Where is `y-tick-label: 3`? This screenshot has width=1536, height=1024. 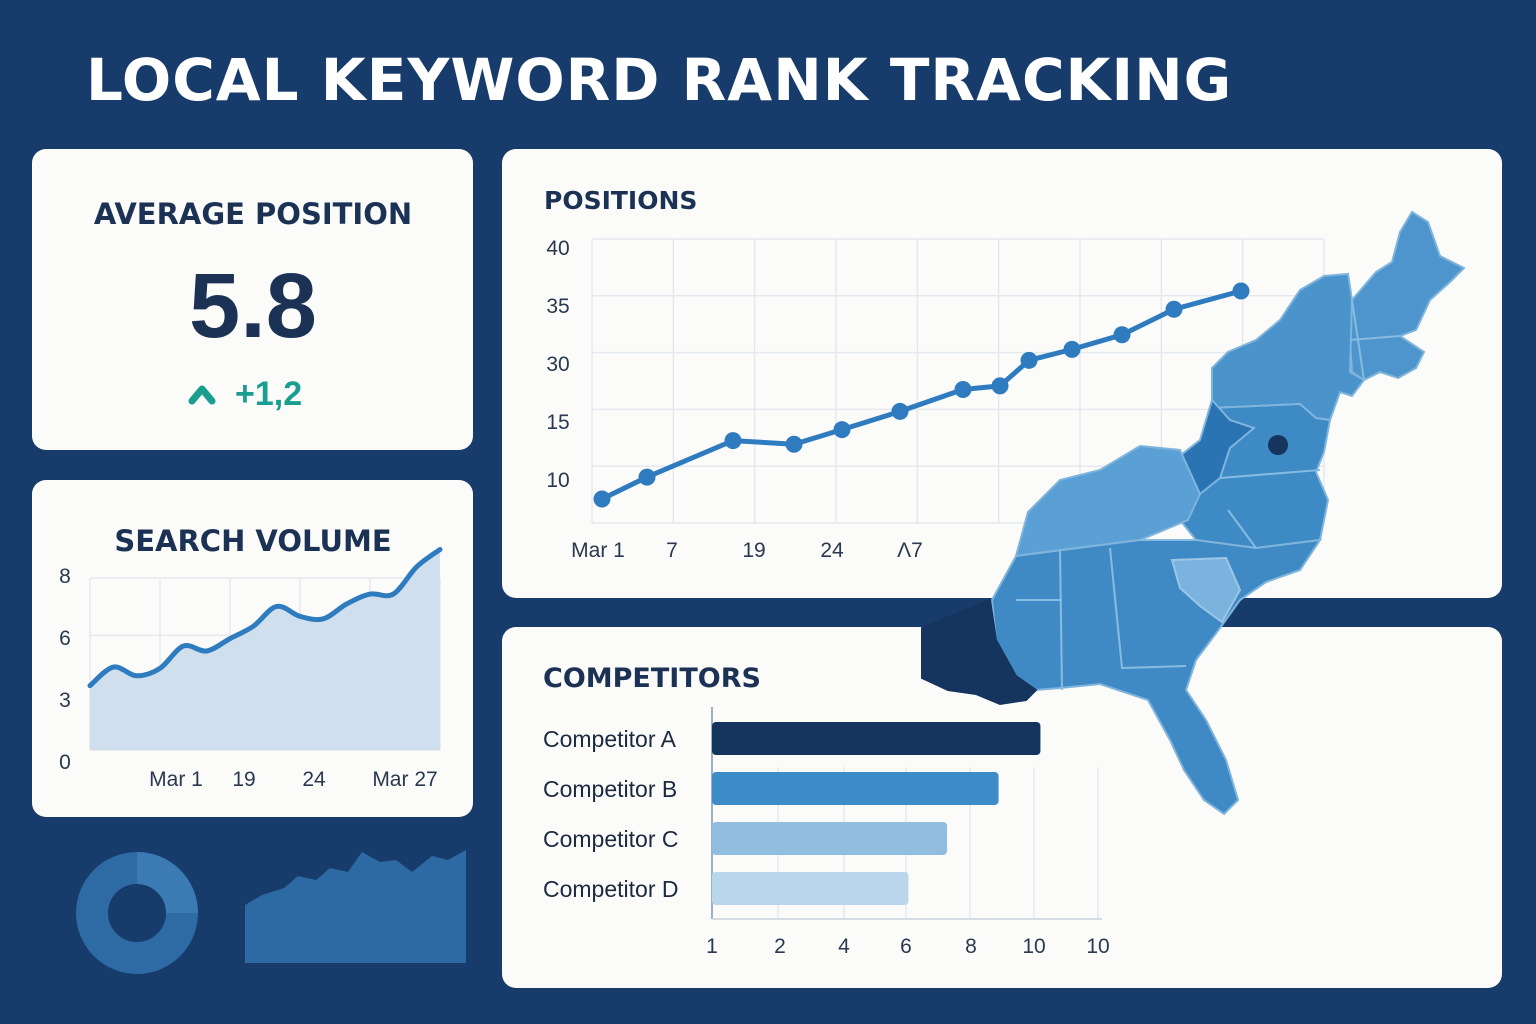
y-tick-label: 3 is located at coordinates (65, 700).